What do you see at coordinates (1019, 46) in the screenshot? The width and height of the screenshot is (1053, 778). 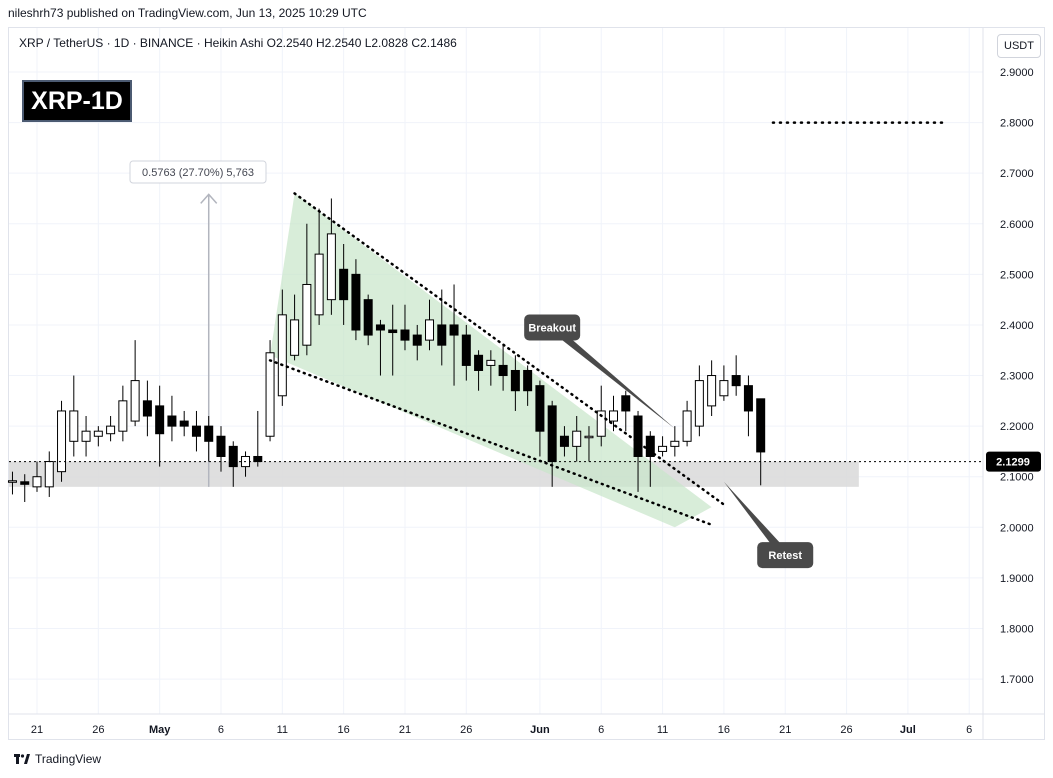 I see `currency-button: USDT` at bounding box center [1019, 46].